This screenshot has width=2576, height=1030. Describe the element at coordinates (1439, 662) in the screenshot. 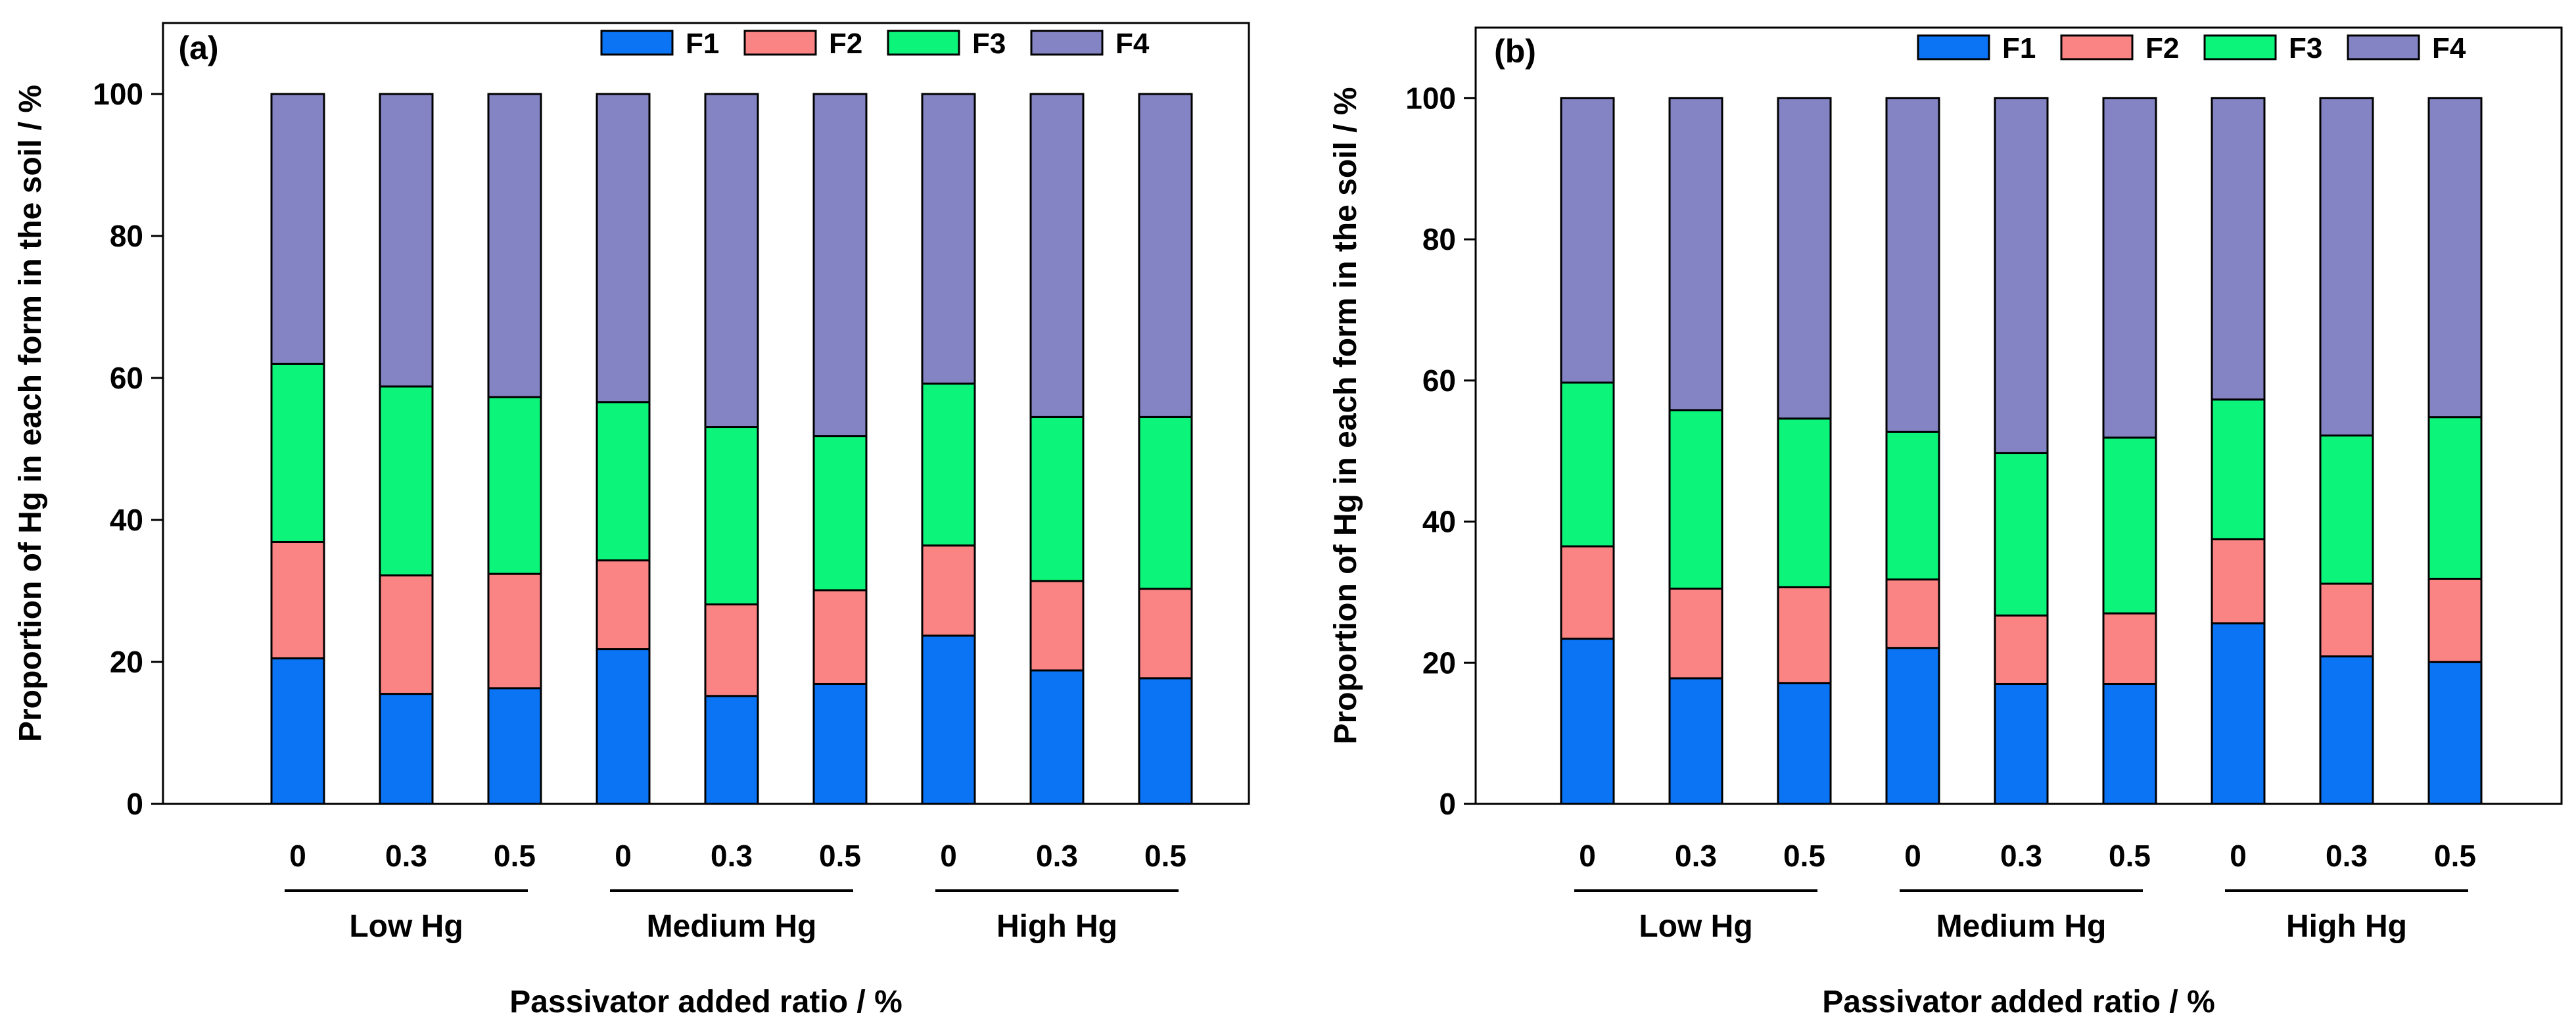

I see `y-tick-label: 20` at that location.